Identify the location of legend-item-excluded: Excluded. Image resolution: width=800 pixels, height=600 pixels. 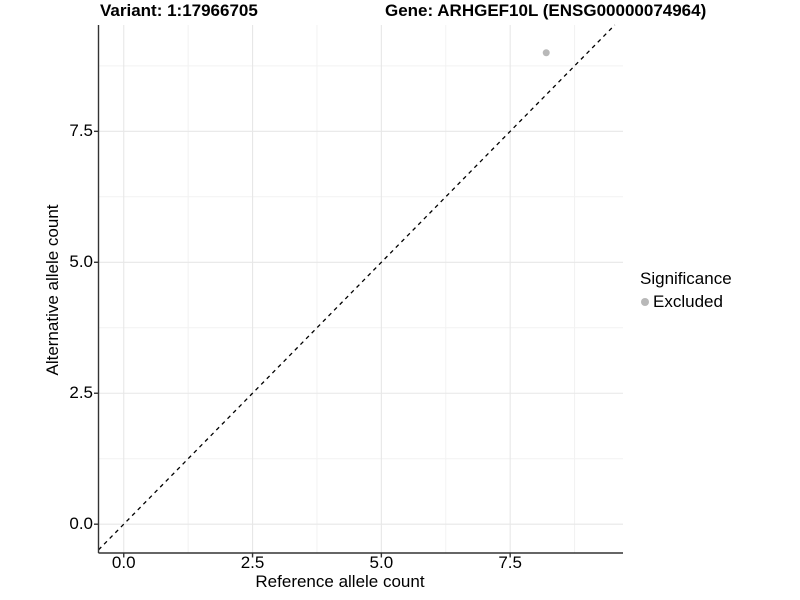
(682, 302).